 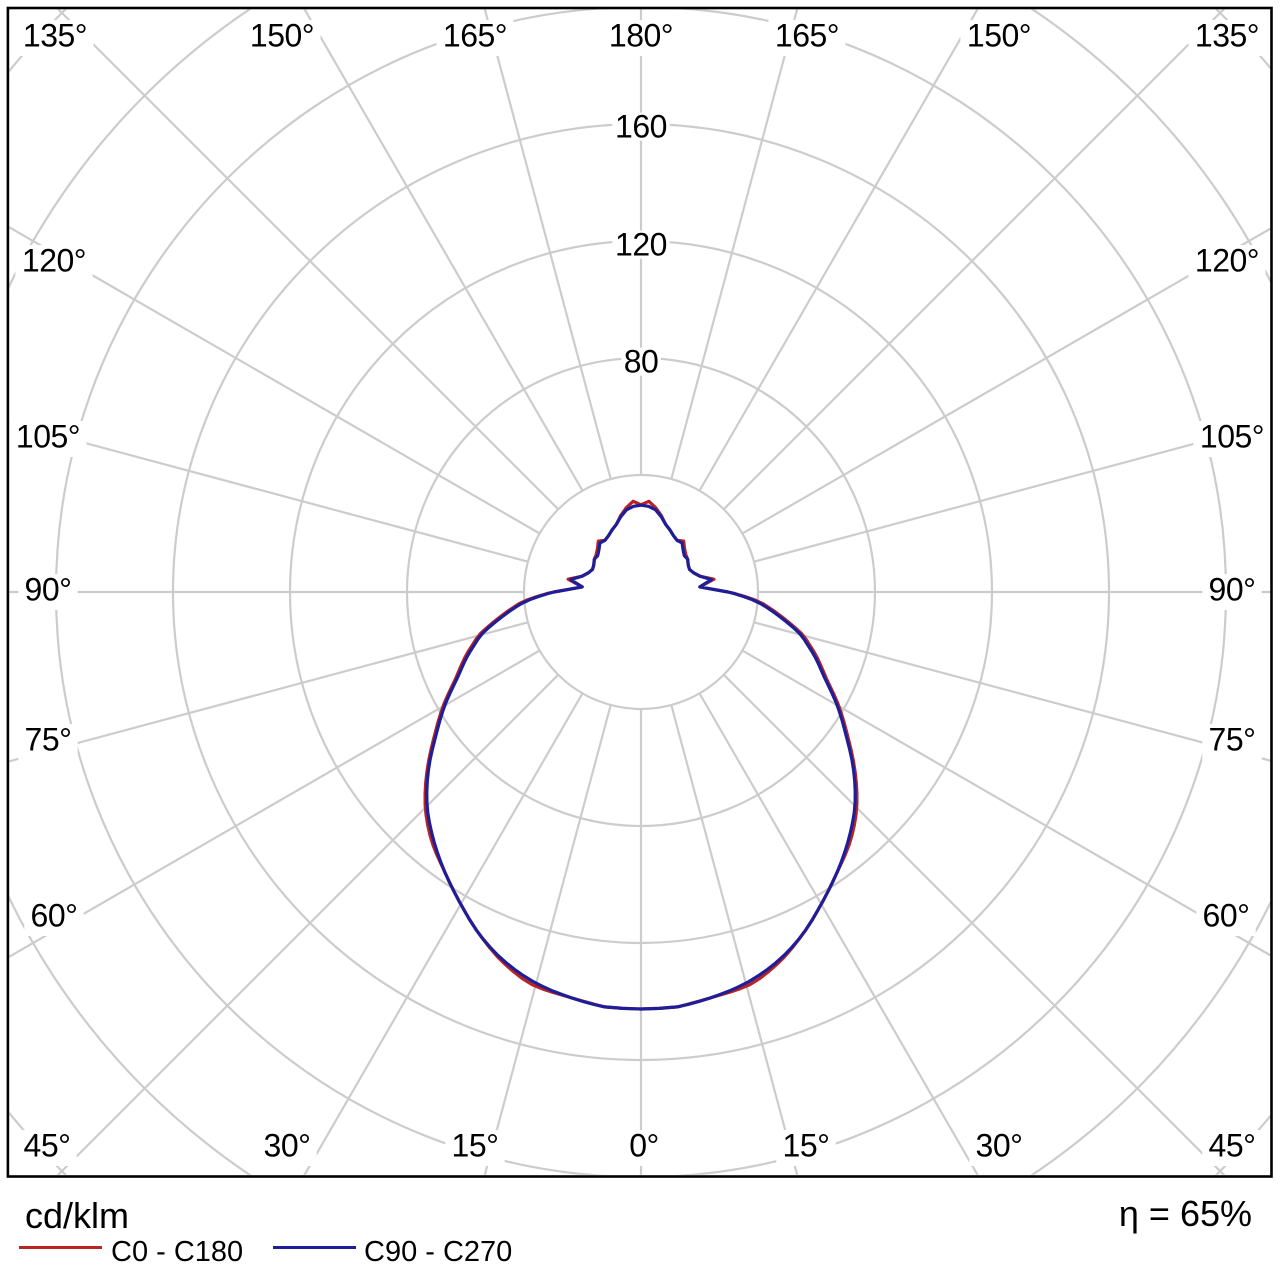 What do you see at coordinates (641, 244) in the screenshot?
I see `svg-text: 120` at bounding box center [641, 244].